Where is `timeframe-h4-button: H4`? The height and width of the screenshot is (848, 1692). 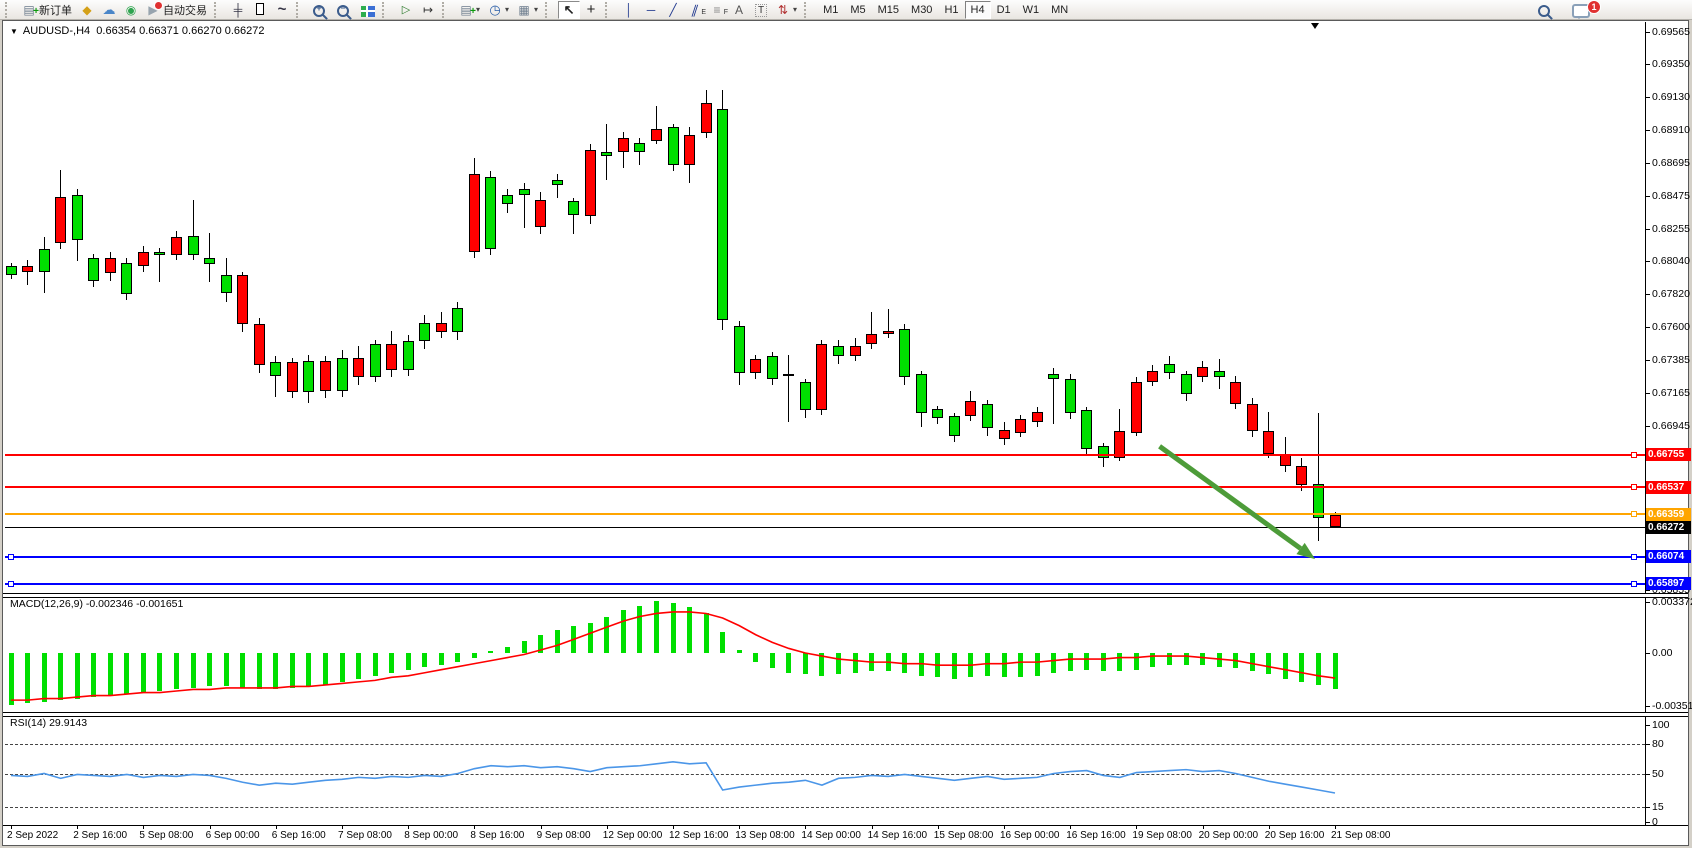
timeframe-h4-button: H4 is located at coordinates (977, 9).